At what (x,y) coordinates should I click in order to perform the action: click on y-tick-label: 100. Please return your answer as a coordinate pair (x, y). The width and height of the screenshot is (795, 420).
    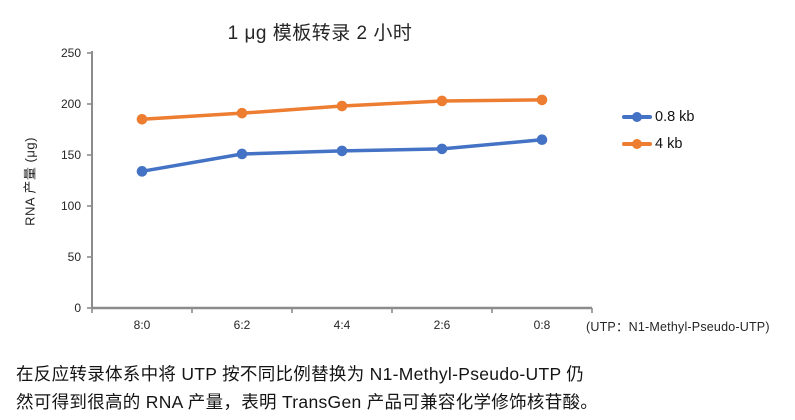
    Looking at the image, I should click on (71, 206).